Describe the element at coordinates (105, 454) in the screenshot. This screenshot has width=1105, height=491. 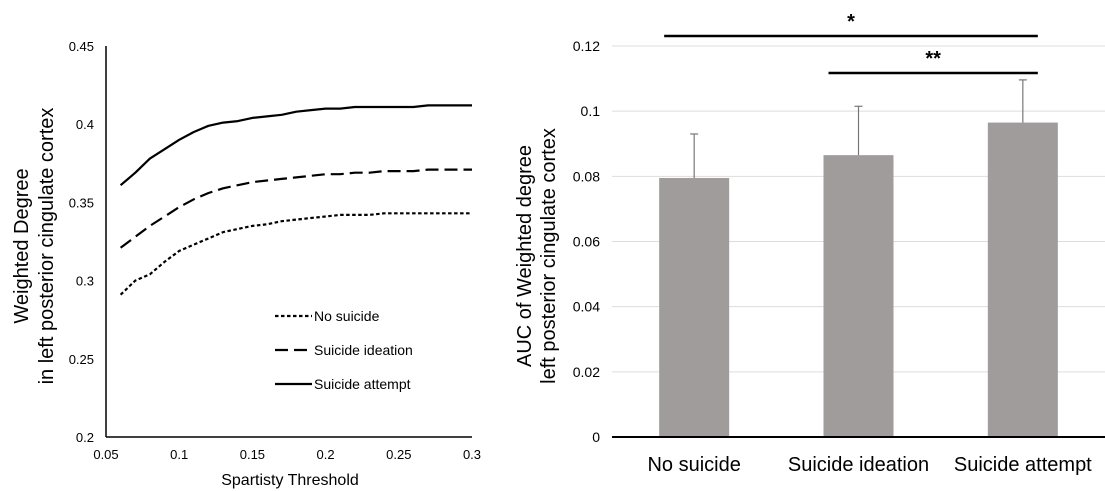
I see `line-chart-x-tick-label: 0.05` at that location.